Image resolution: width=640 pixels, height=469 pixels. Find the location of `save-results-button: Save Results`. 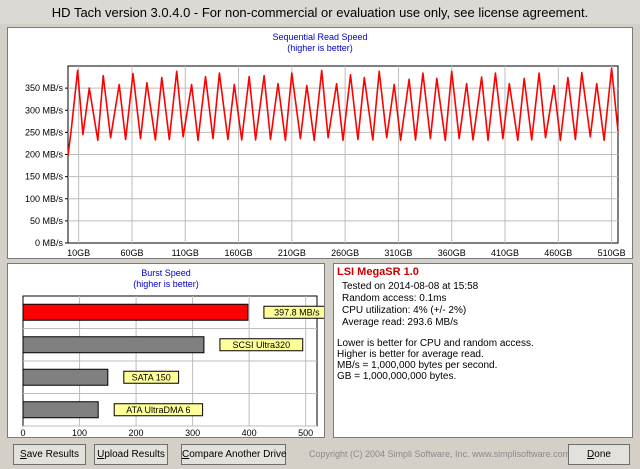

save-results-button: Save Results is located at coordinates (49, 454).